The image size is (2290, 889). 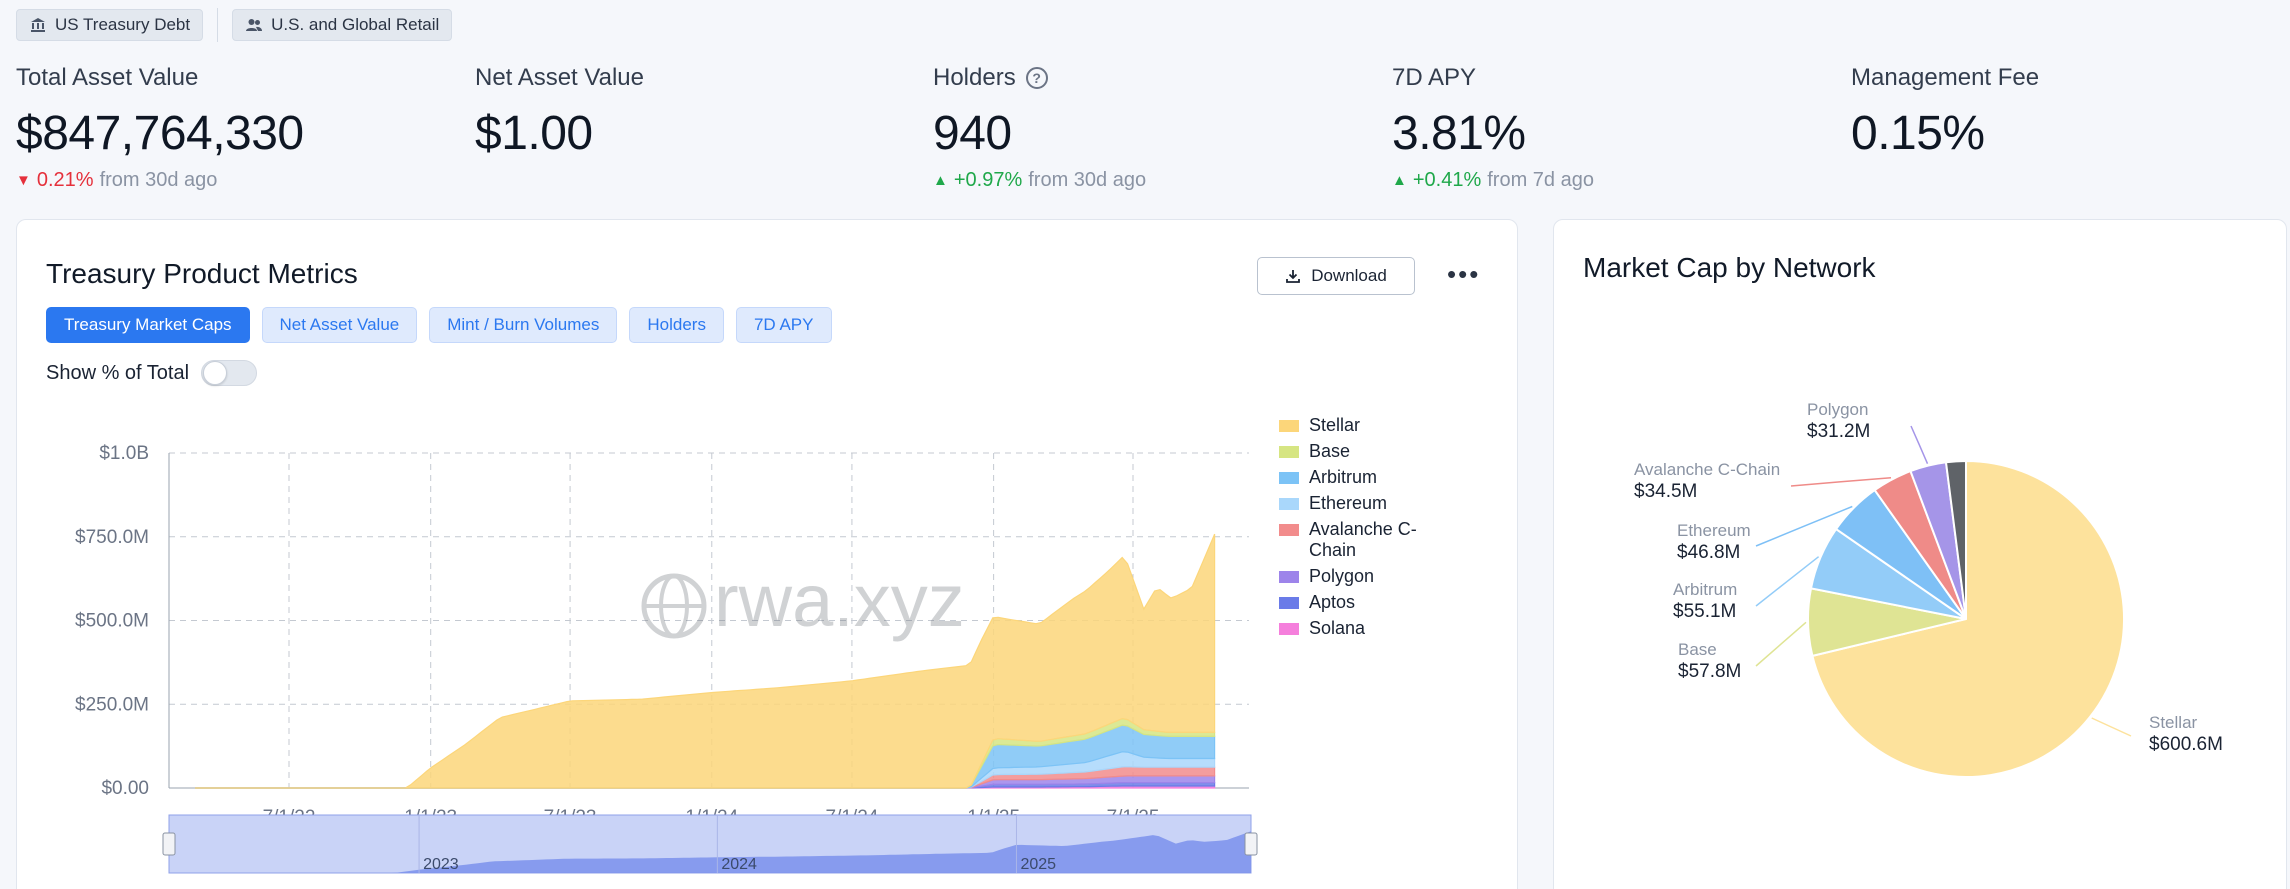 What do you see at coordinates (229, 373) in the screenshot?
I see `percent-of-total-toggle` at bounding box center [229, 373].